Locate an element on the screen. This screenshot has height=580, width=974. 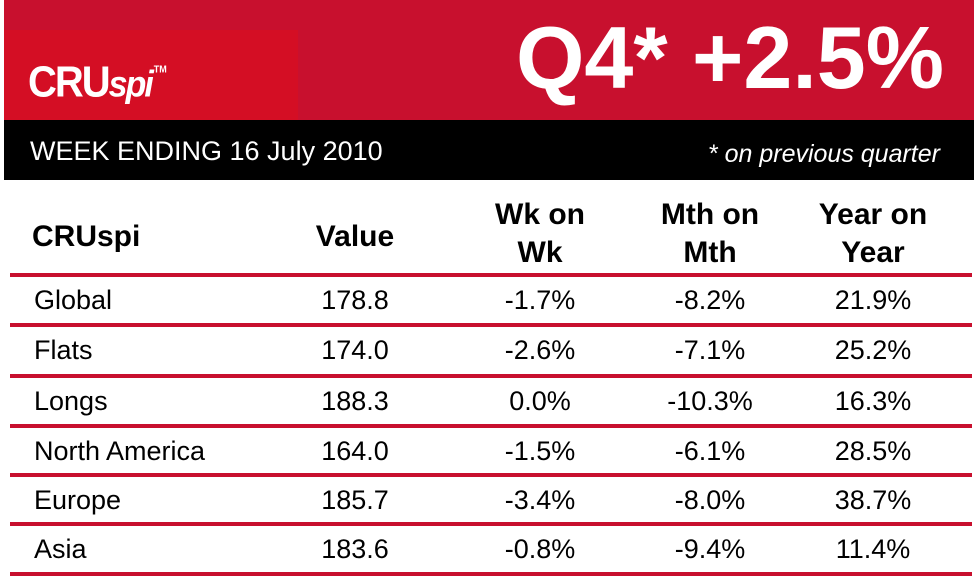
row-year-on-year: 11.4% is located at coordinates (873, 549).